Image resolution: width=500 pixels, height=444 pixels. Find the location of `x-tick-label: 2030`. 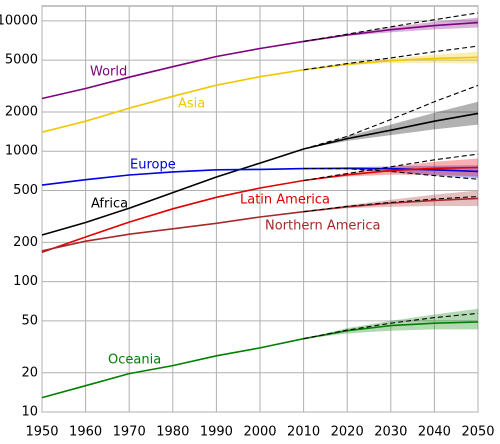

x-tick-label: 2030 is located at coordinates (390, 432).